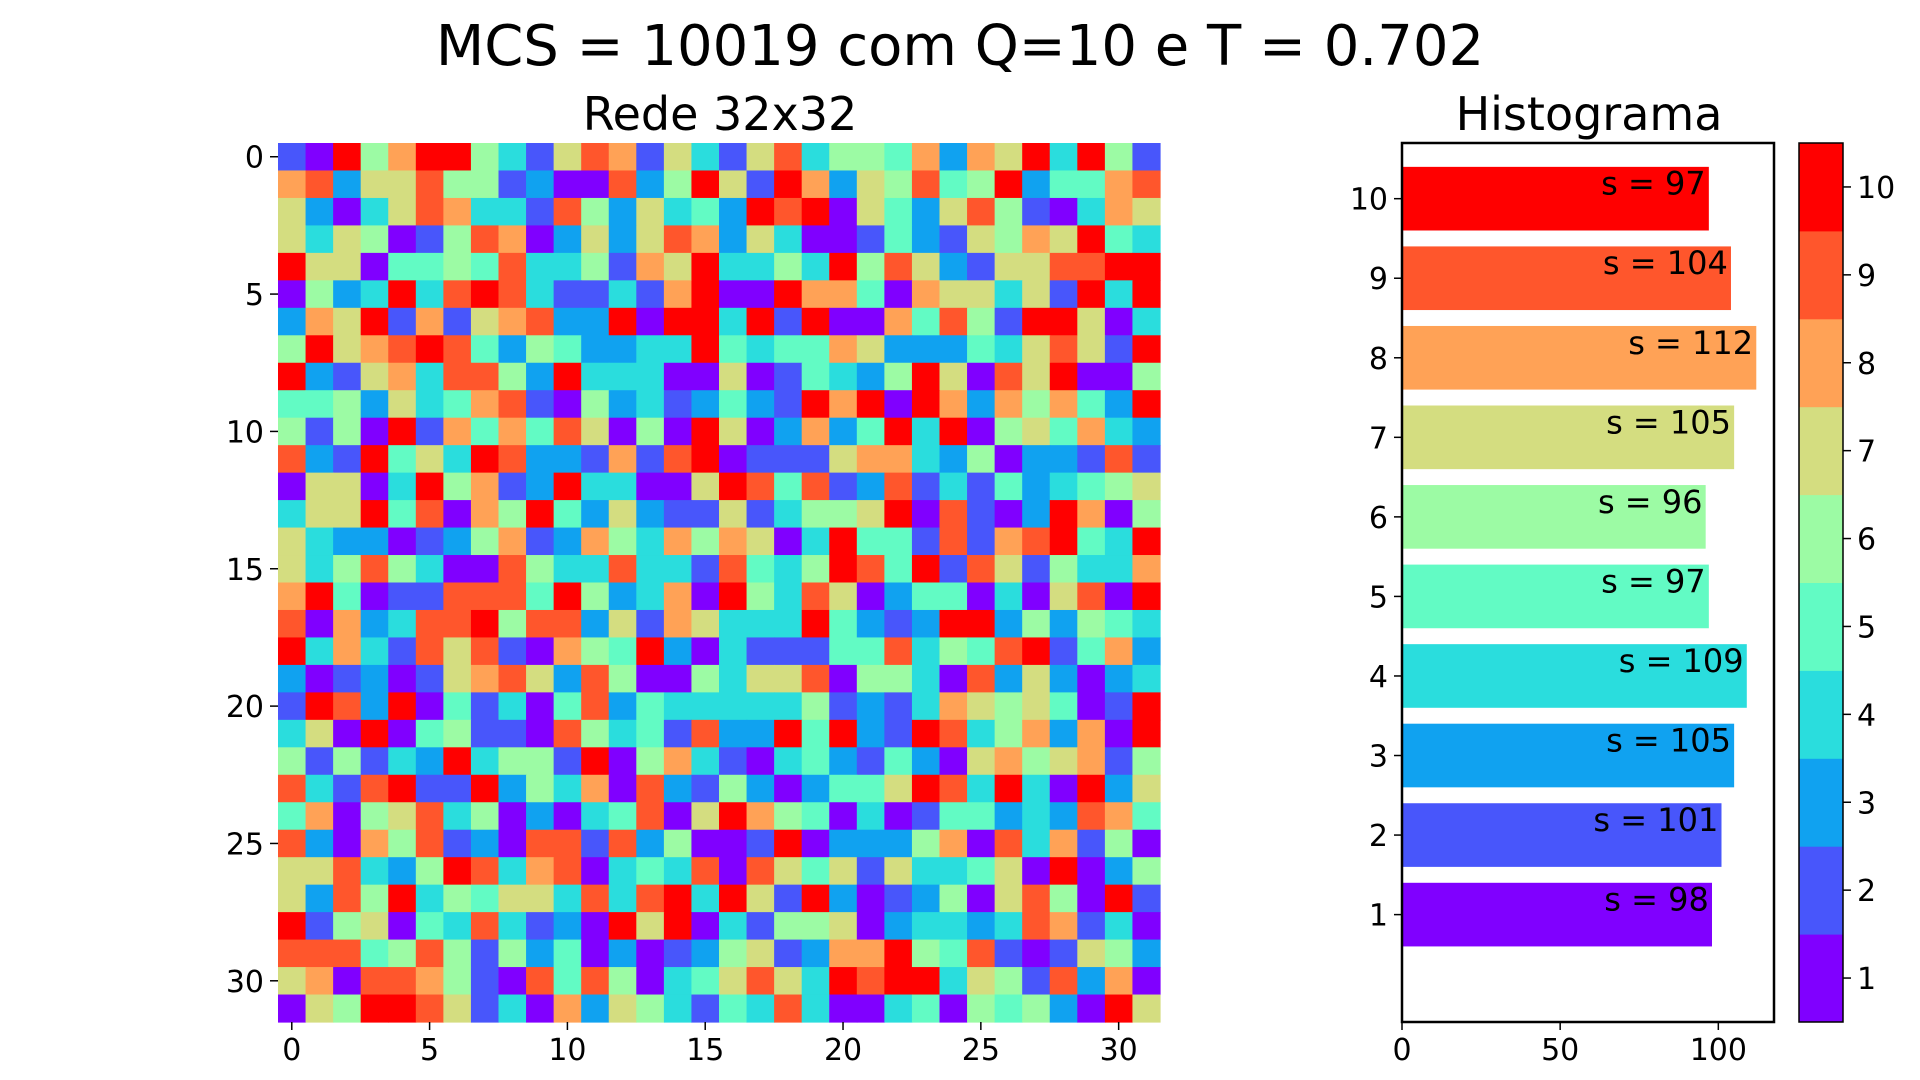  Describe the element at coordinates (1866, 452) in the screenshot. I see `colorbar-tick-label: 7` at that location.